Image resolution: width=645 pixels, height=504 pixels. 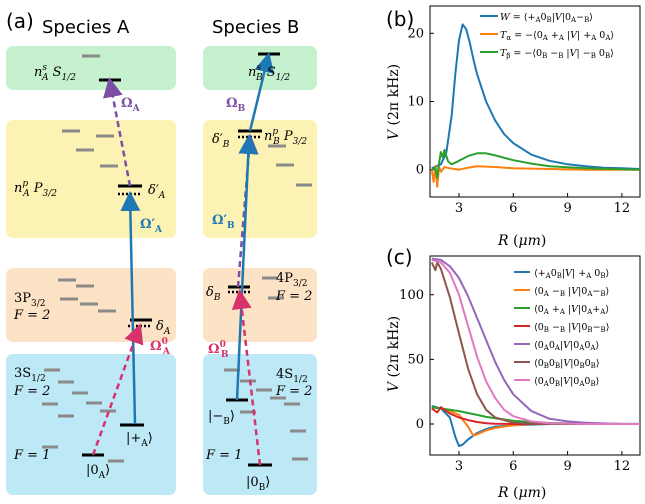 What do you see at coordinates (420, 170) in the screenshot?
I see `chart-b-ytick-0: 0` at bounding box center [420, 170].